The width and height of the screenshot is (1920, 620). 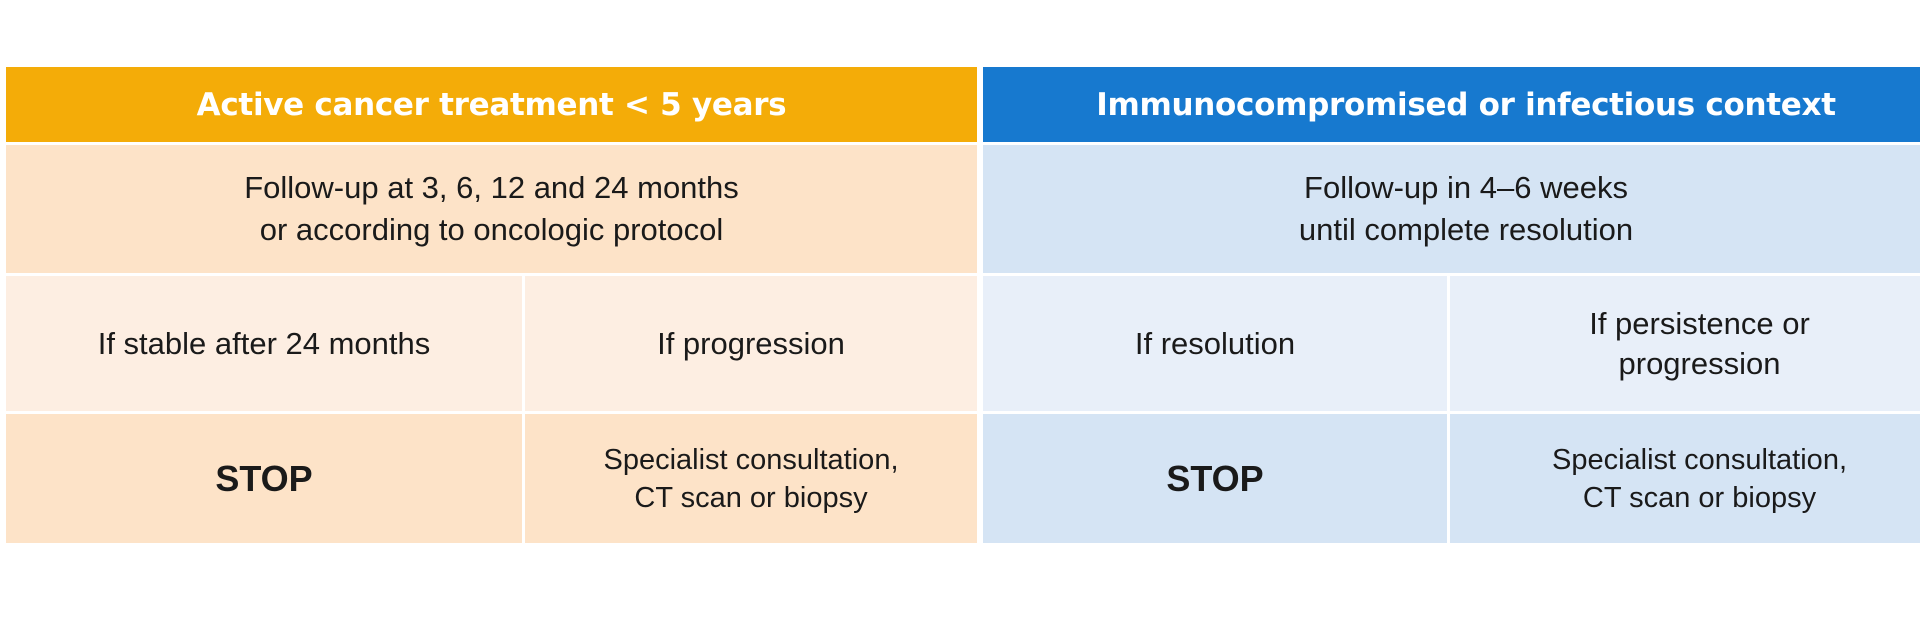 I want to click on infectious-condition-persistence-line2: progression, so click(x=1699, y=363).